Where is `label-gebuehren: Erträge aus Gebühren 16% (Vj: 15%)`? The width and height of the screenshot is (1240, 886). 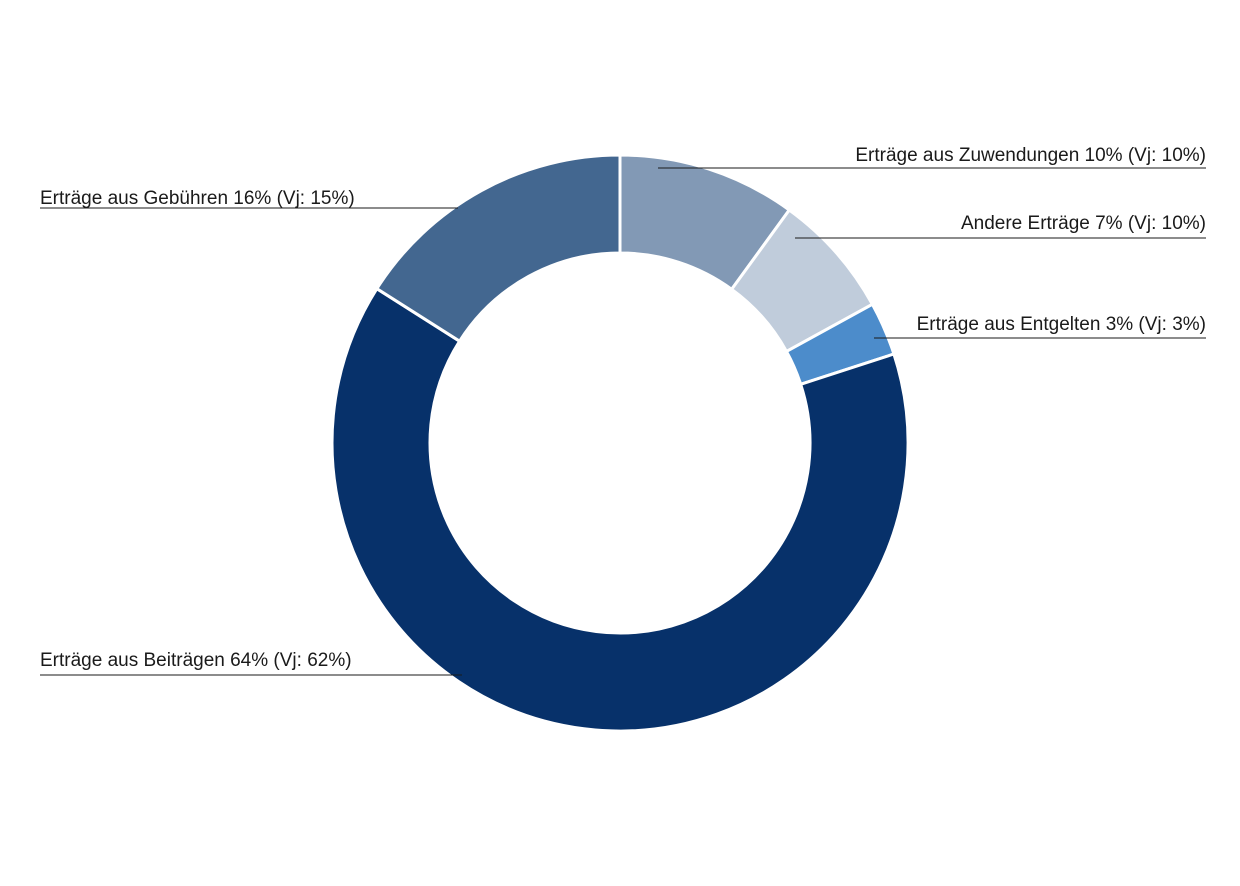
label-gebuehren: Erträge aus Gebühren 16% (Vj: 15%) is located at coordinates (197, 198).